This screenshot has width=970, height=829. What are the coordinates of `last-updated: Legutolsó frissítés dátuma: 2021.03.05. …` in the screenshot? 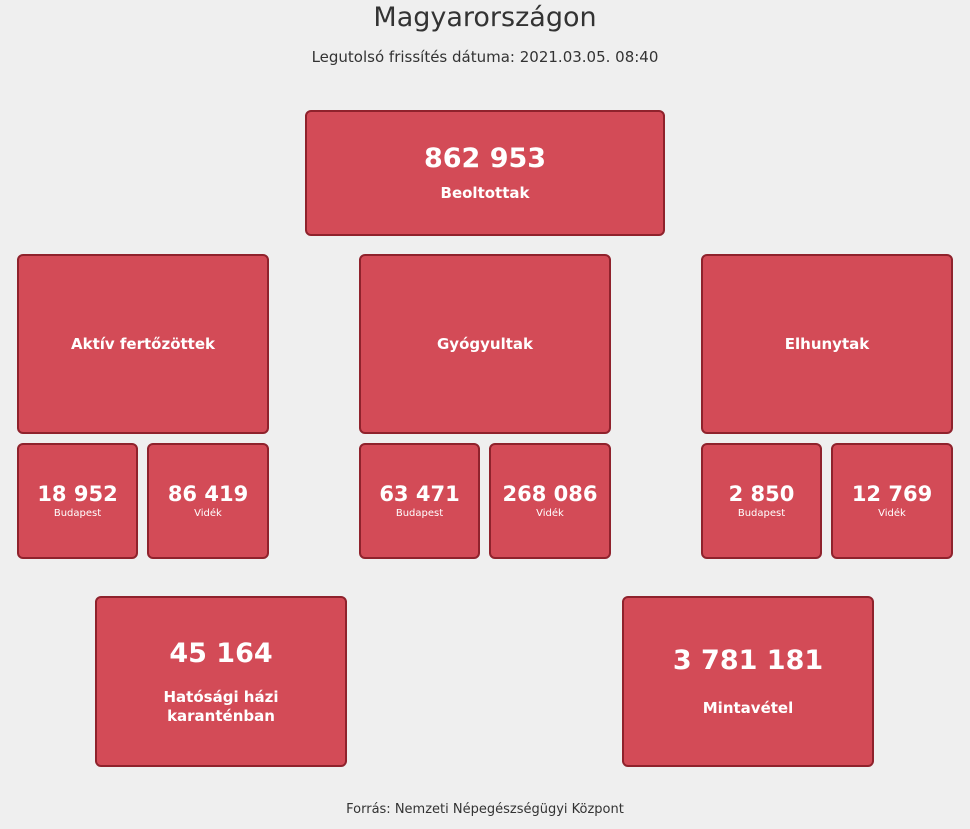 It's located at (485, 57).